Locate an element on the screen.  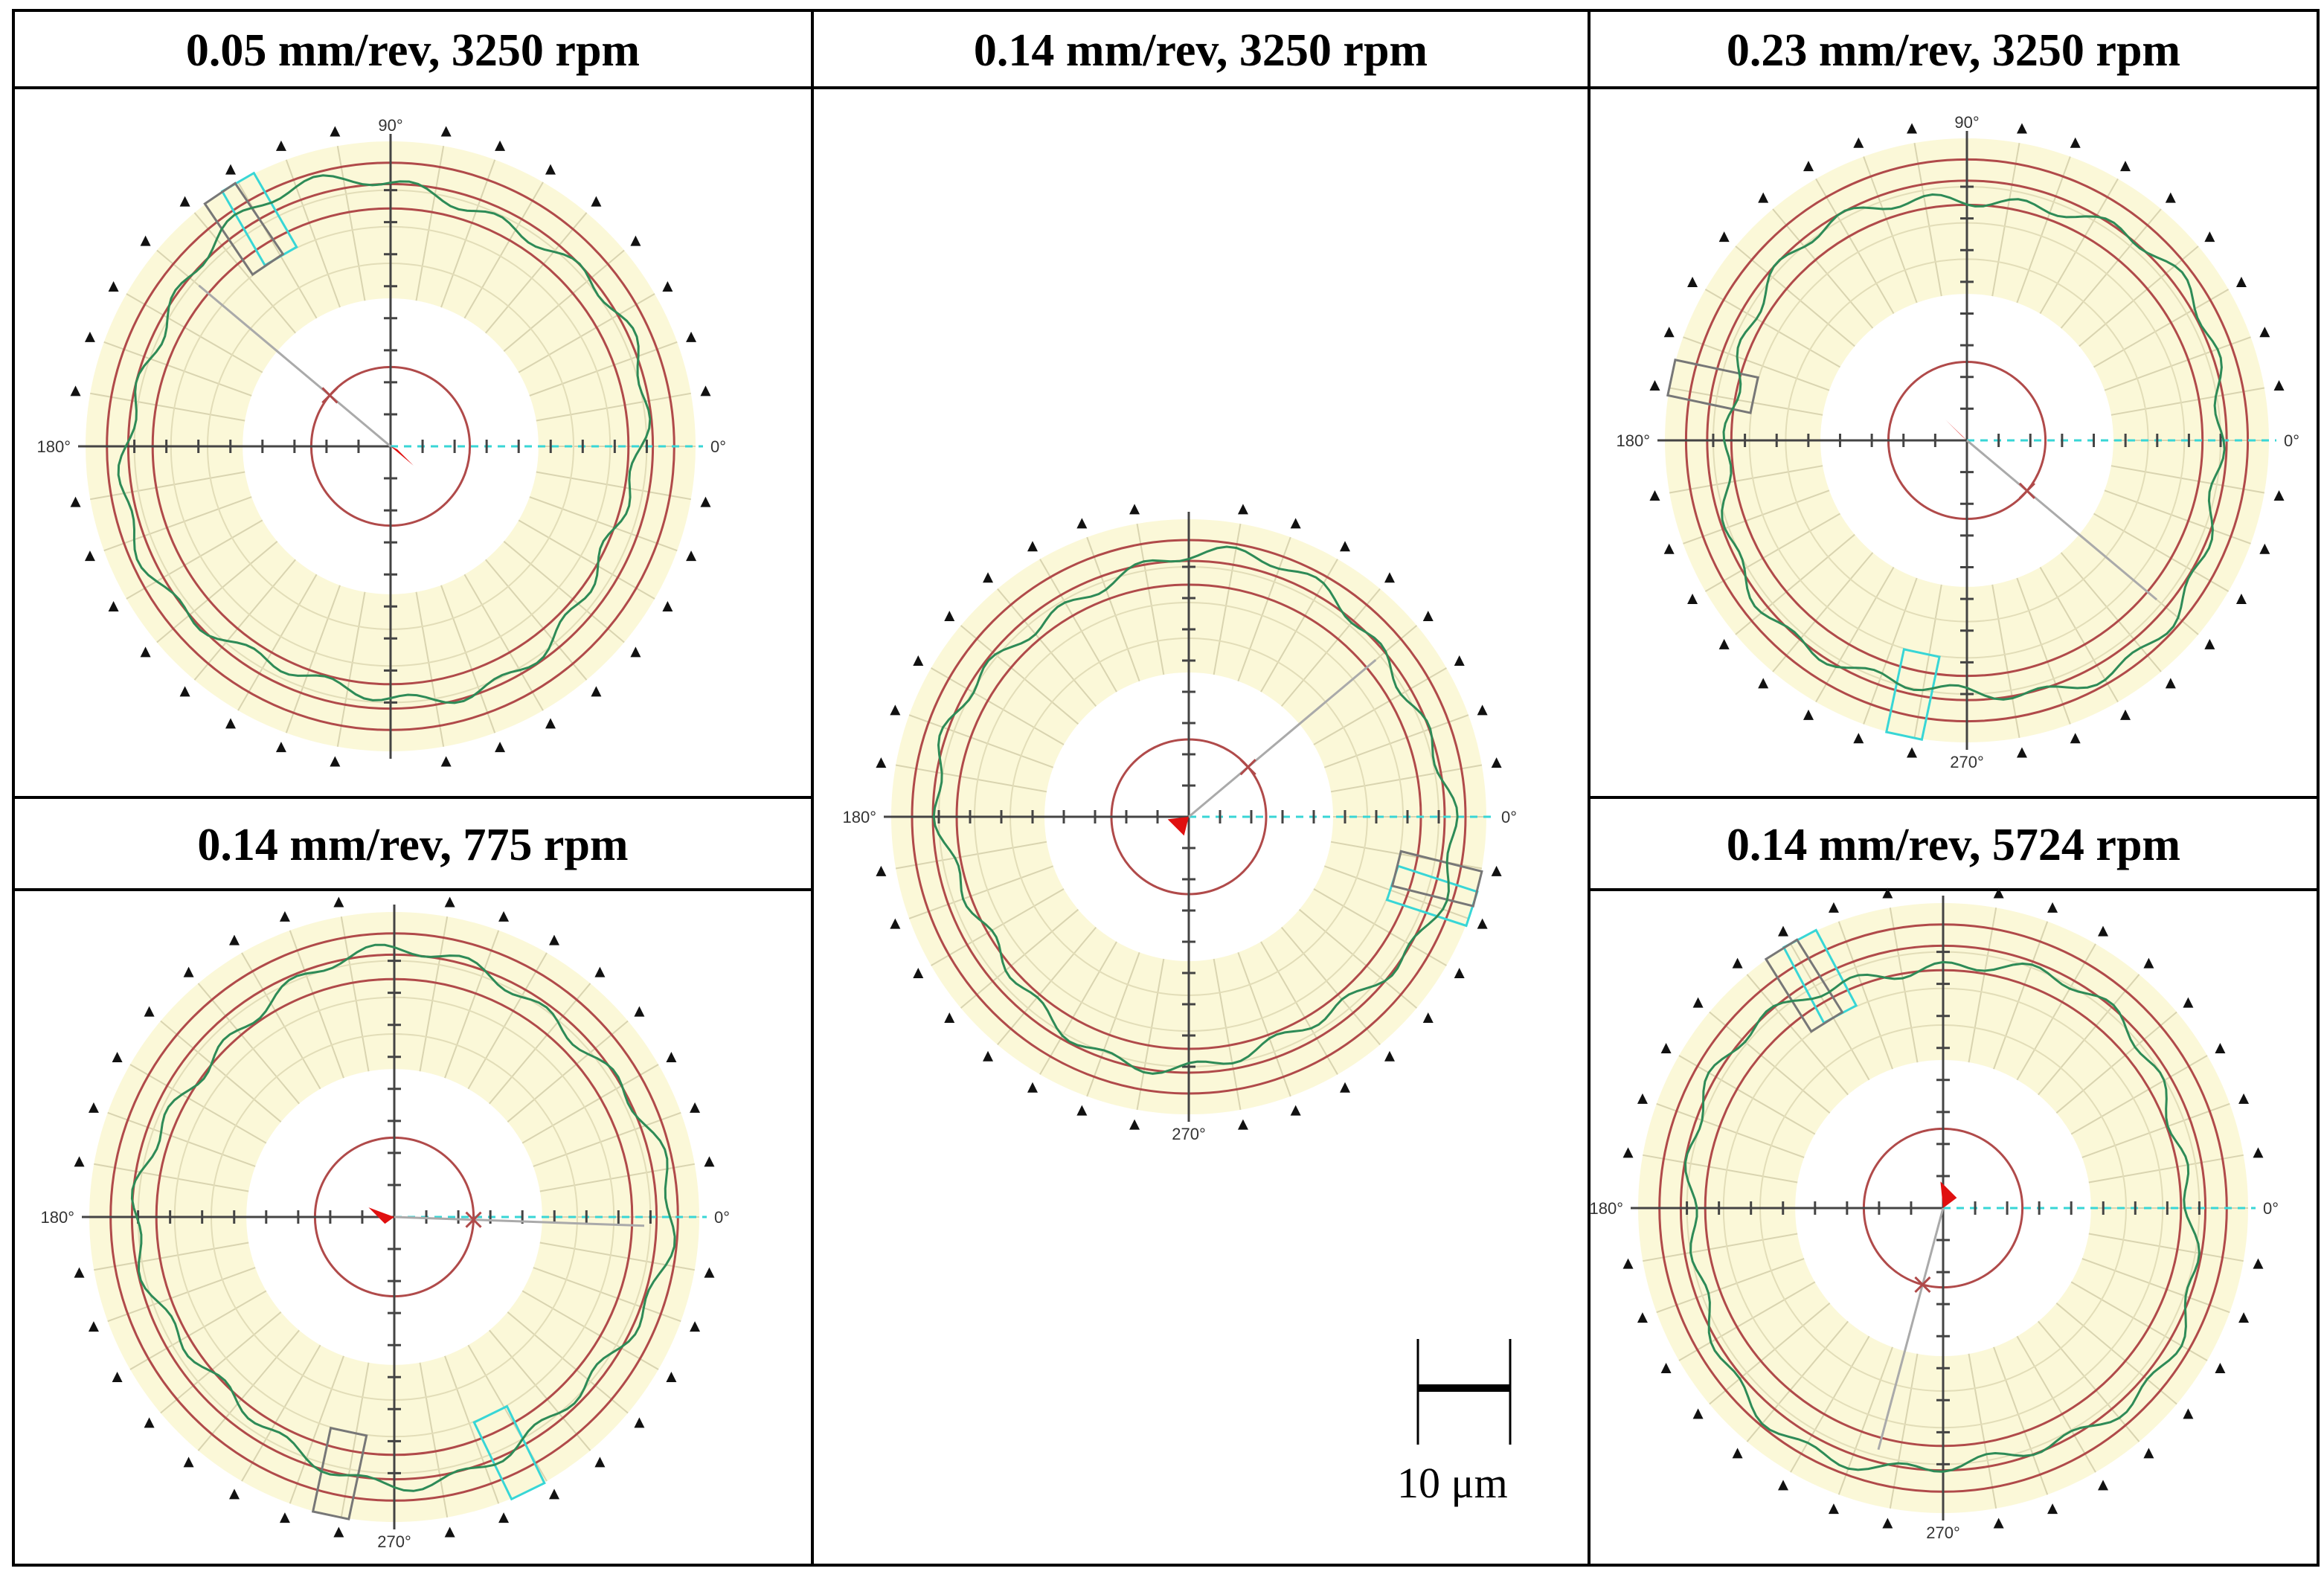
angle-label-180: 180° is located at coordinates (57, 1217).